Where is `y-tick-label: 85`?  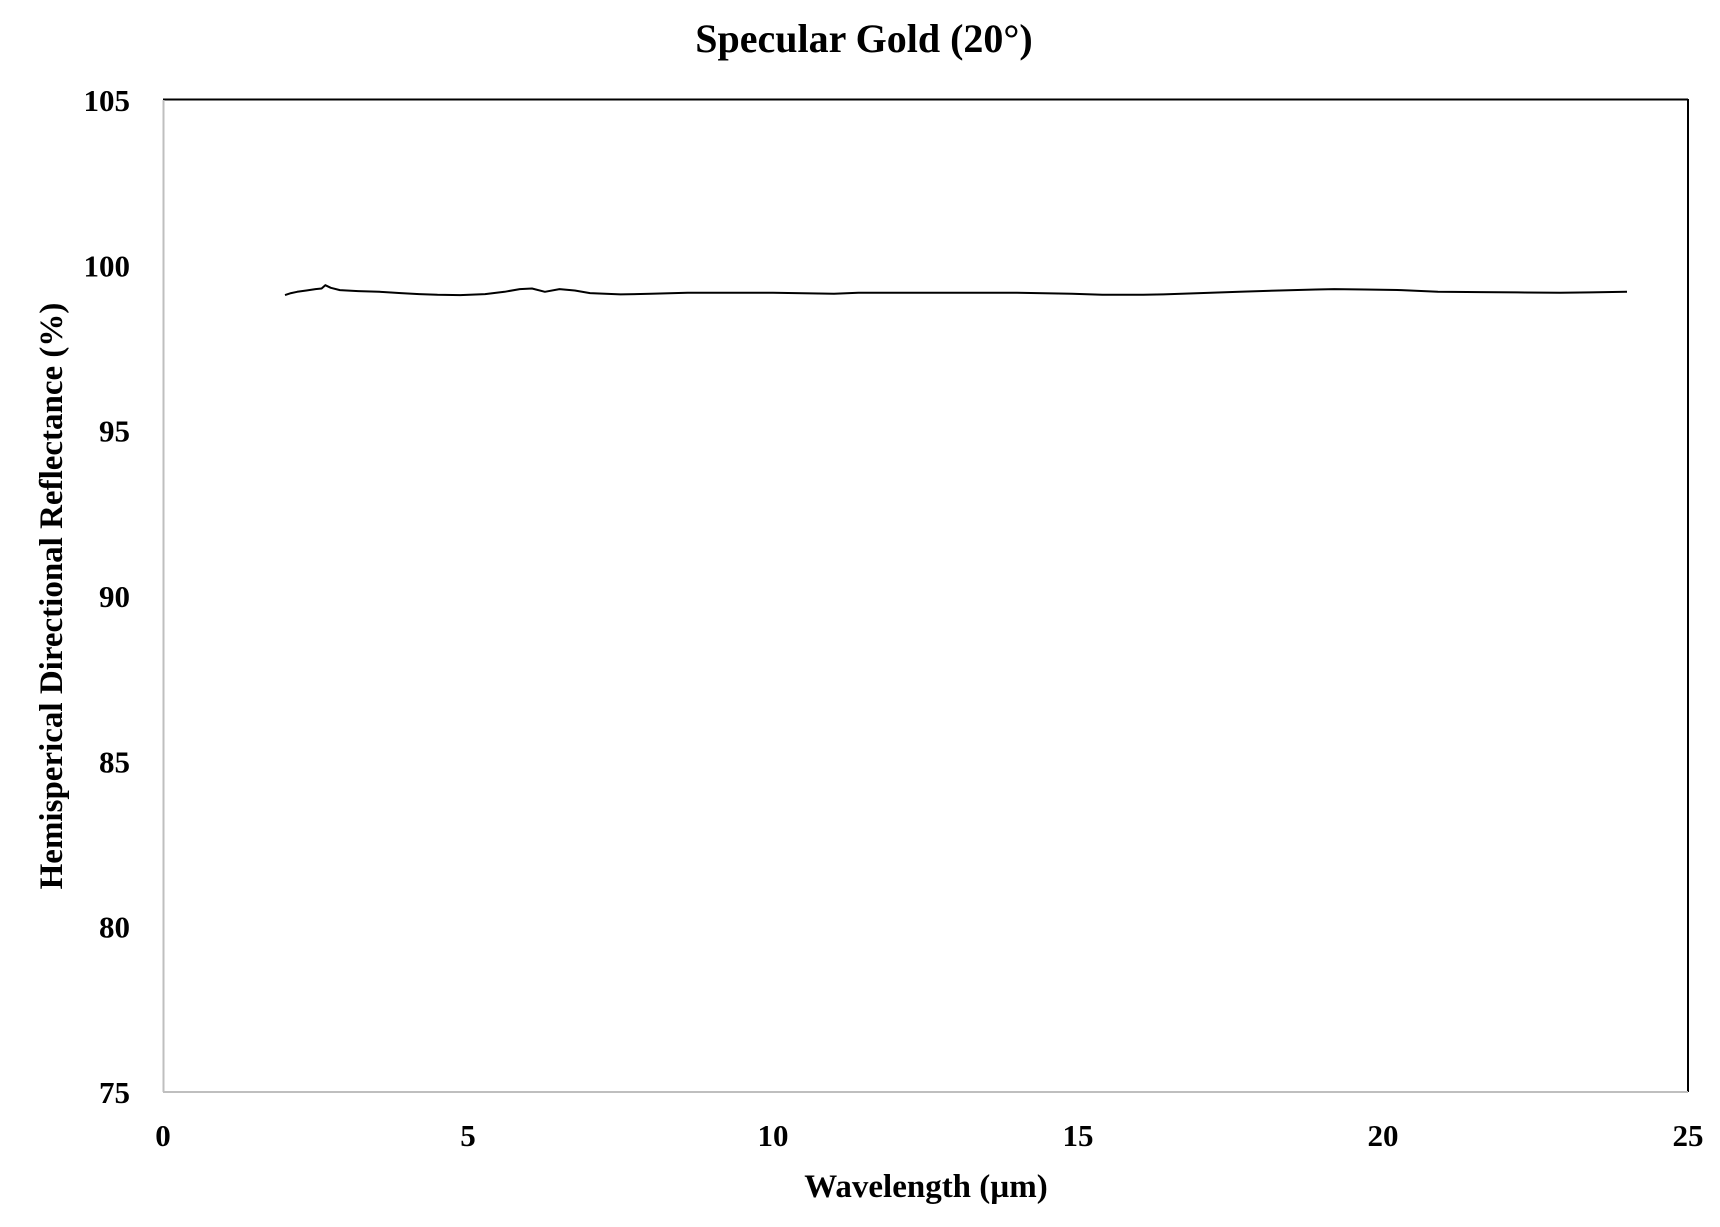 y-tick-label: 85 is located at coordinates (114, 761).